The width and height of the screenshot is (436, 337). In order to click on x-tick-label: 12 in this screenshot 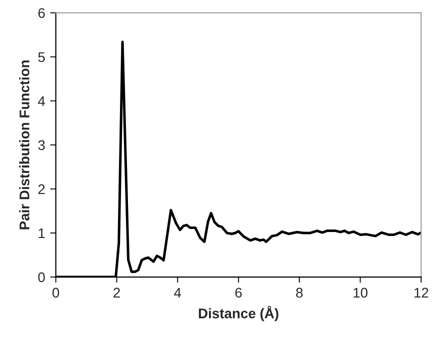, I will do `click(421, 293)`.